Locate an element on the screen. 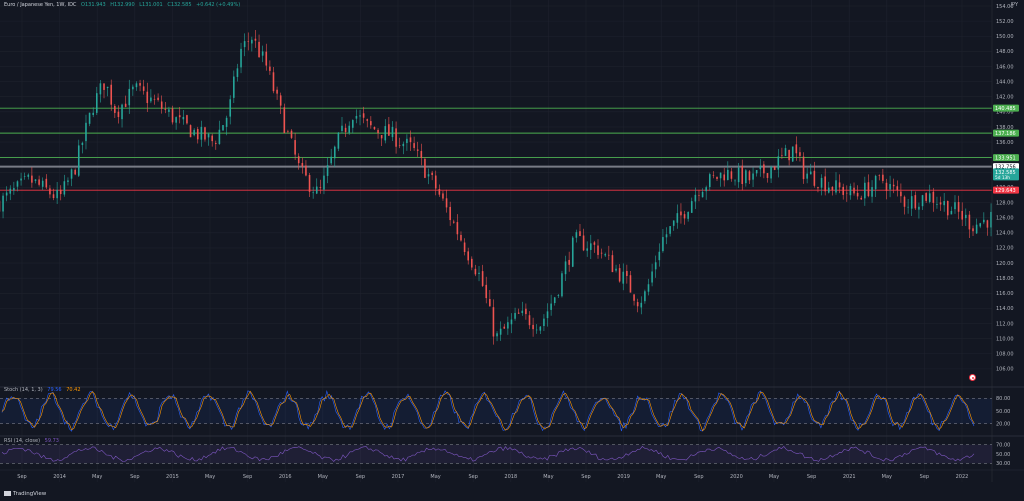 The width and height of the screenshot is (1024, 501). level-badge-label: 137.186 is located at coordinates (1005, 134).